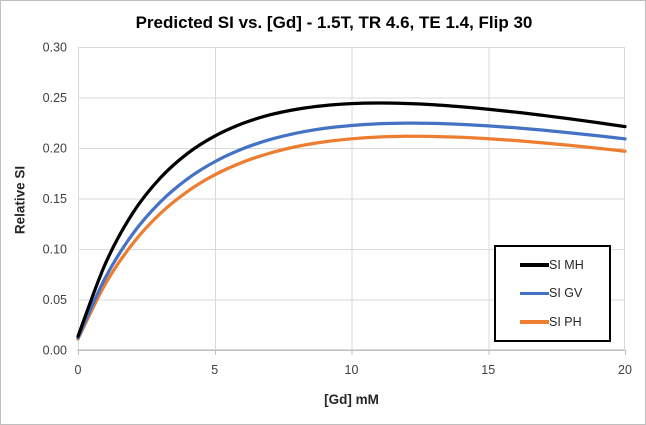 The width and height of the screenshot is (646, 425). What do you see at coordinates (55, 300) in the screenshot?
I see `y-tick-label: 0.05` at bounding box center [55, 300].